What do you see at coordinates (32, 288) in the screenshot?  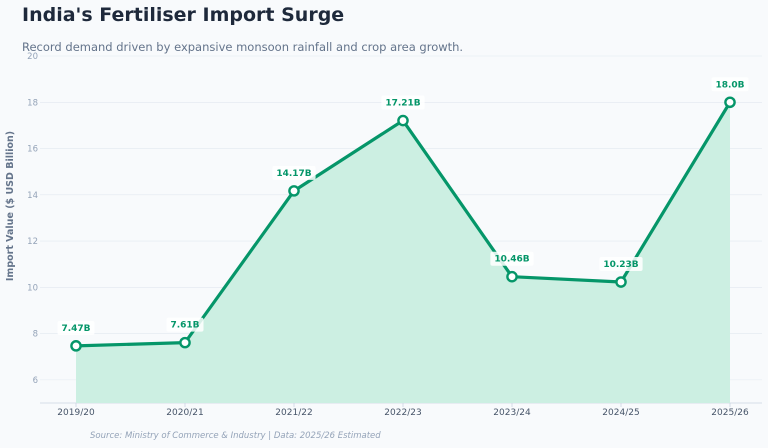 I see `y-tick-label: 10` at bounding box center [32, 288].